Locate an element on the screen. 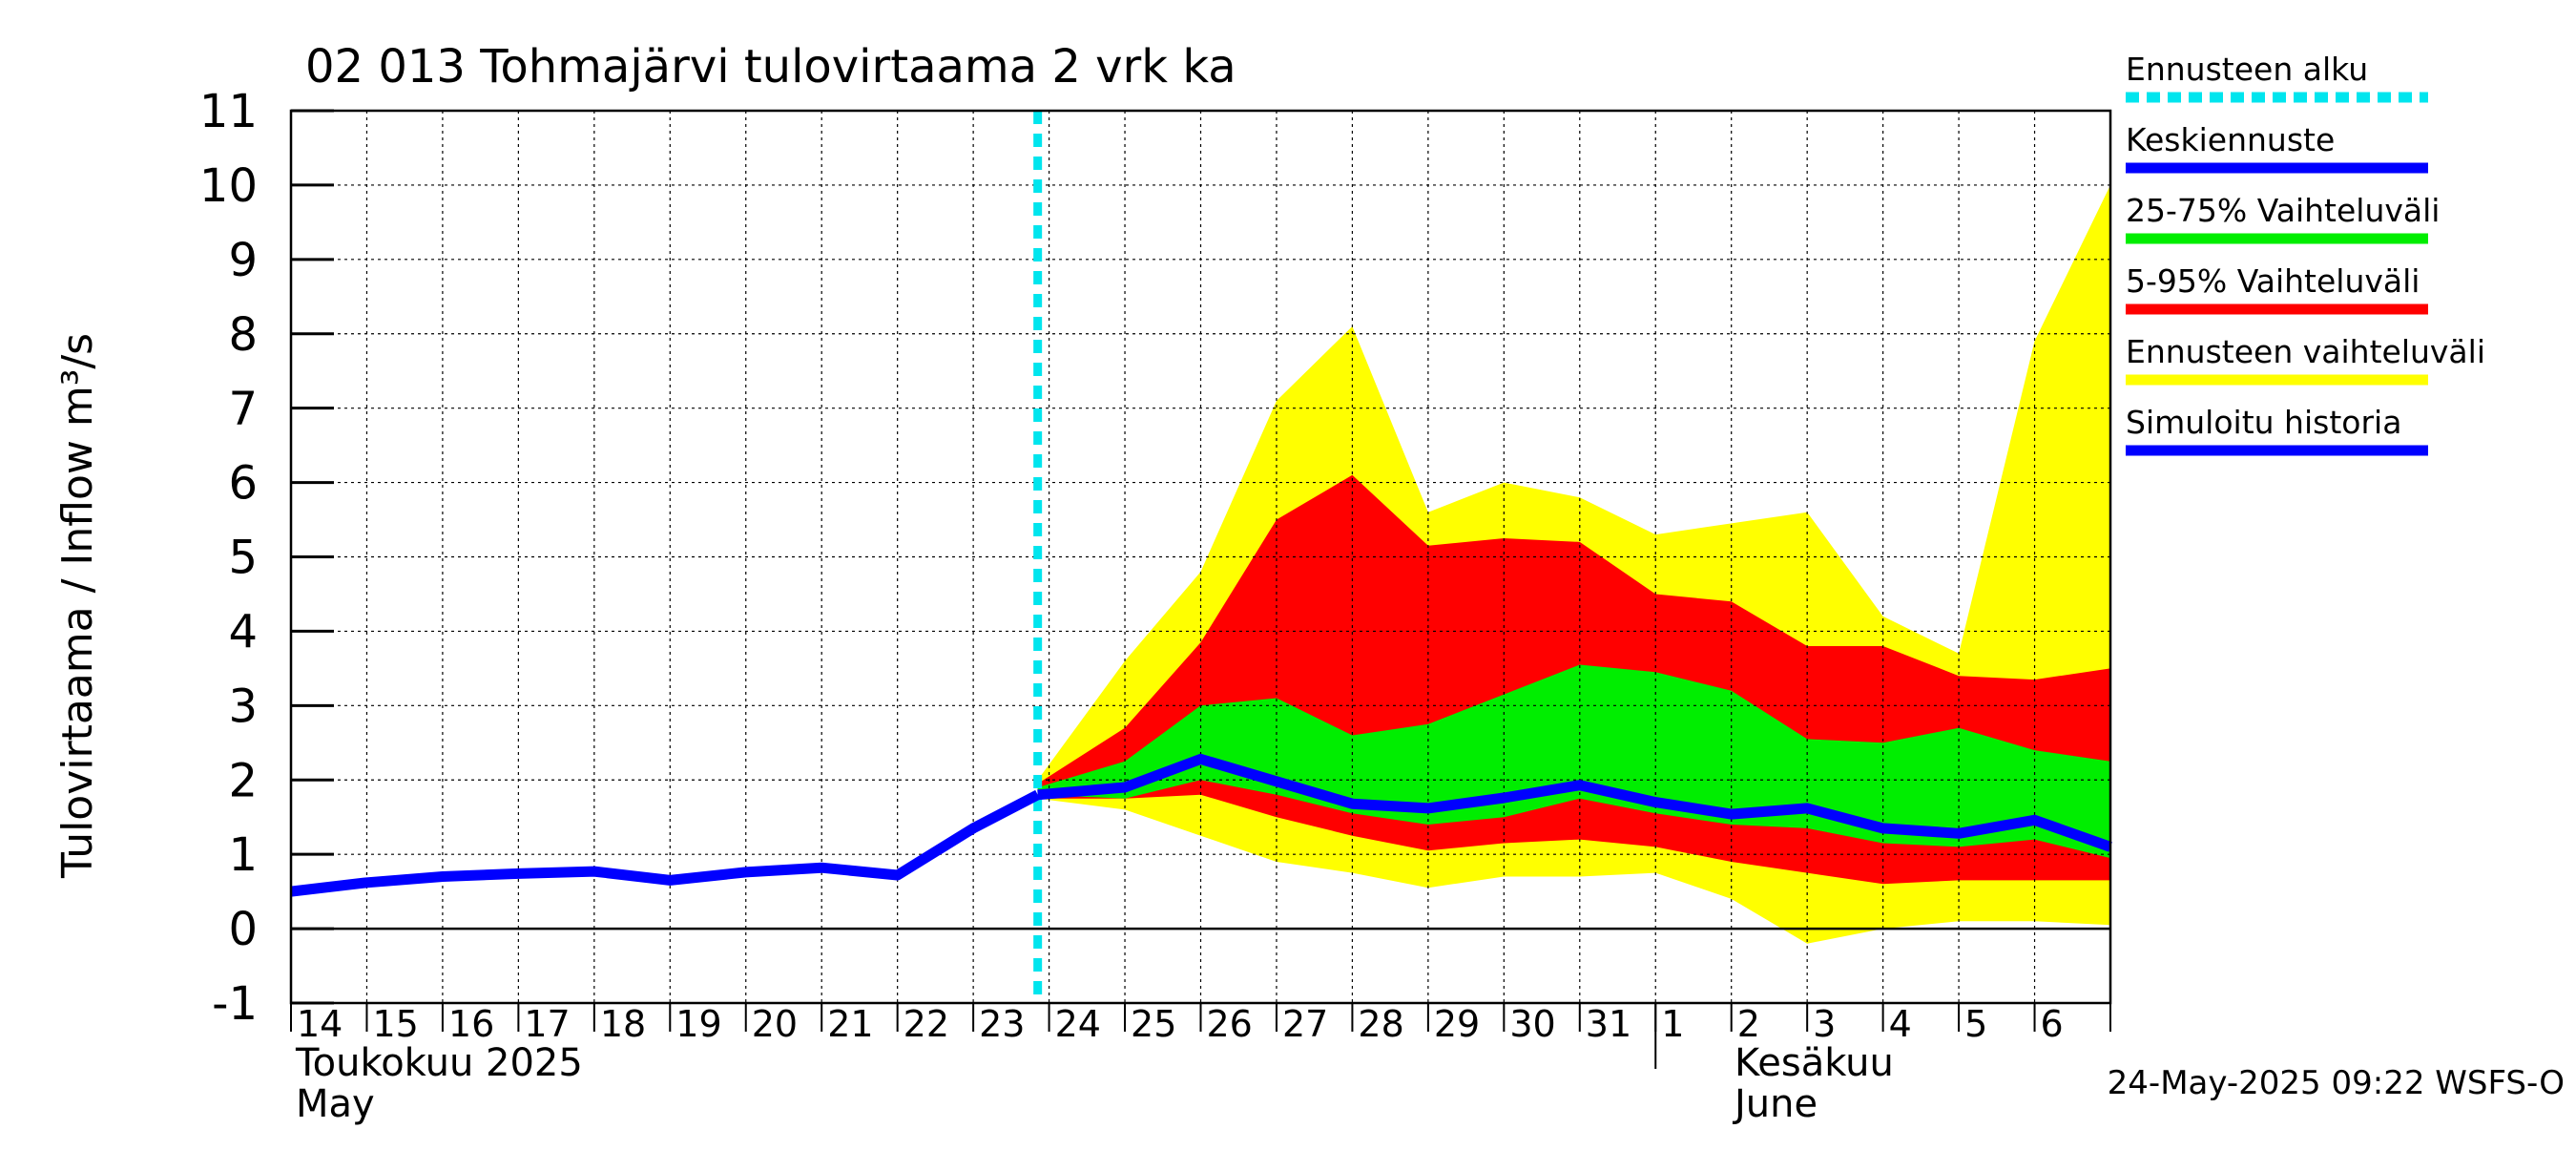  x-tick-label: 1 is located at coordinates (1672, 1024).